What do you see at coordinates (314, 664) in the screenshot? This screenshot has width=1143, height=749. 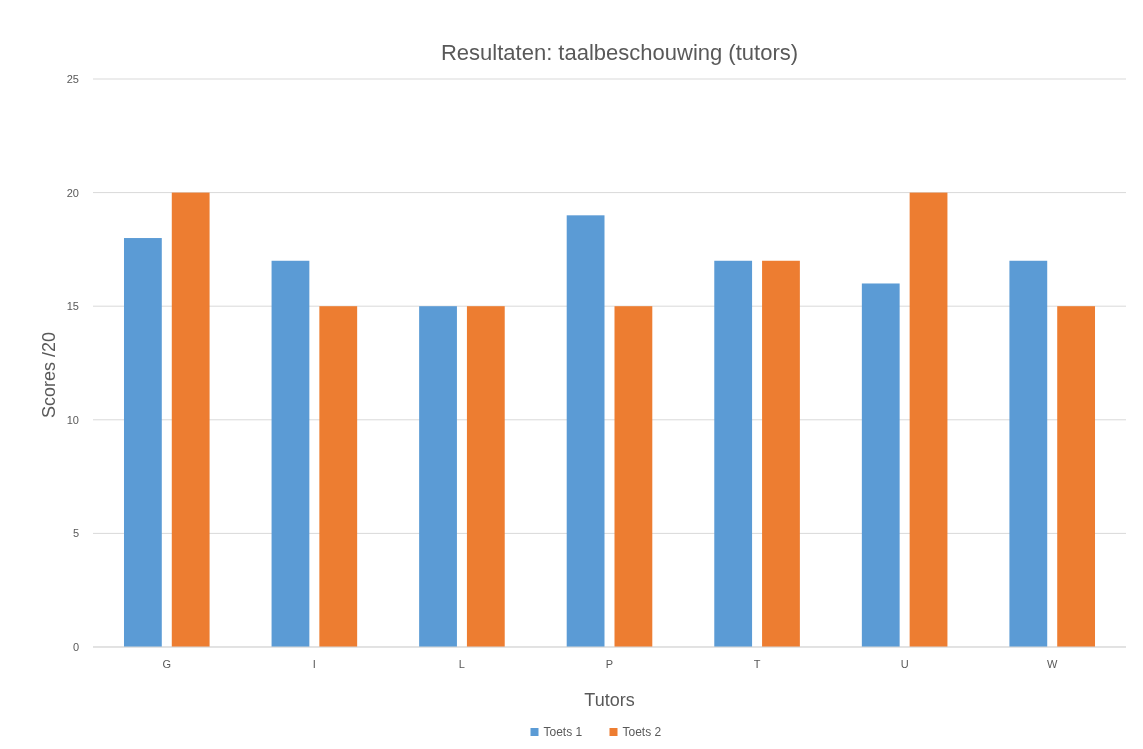 I see `x-tick-label: I` at bounding box center [314, 664].